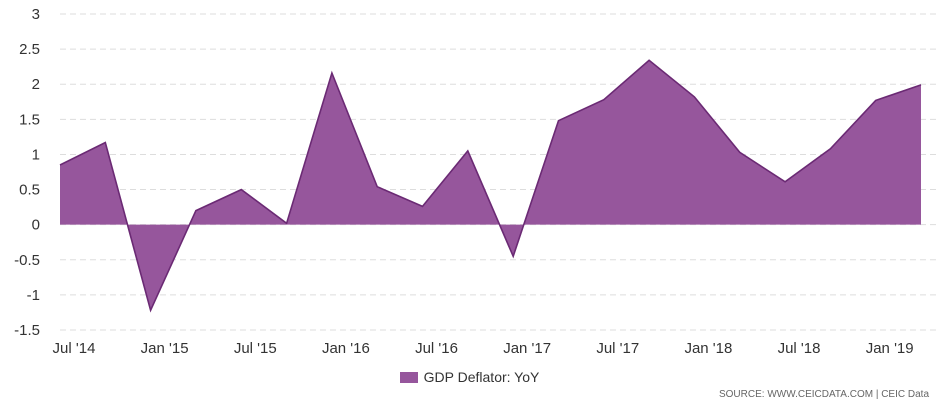 The width and height of the screenshot is (939, 404). Describe the element at coordinates (36, 84) in the screenshot. I see `y-tick-label: 2` at that location.